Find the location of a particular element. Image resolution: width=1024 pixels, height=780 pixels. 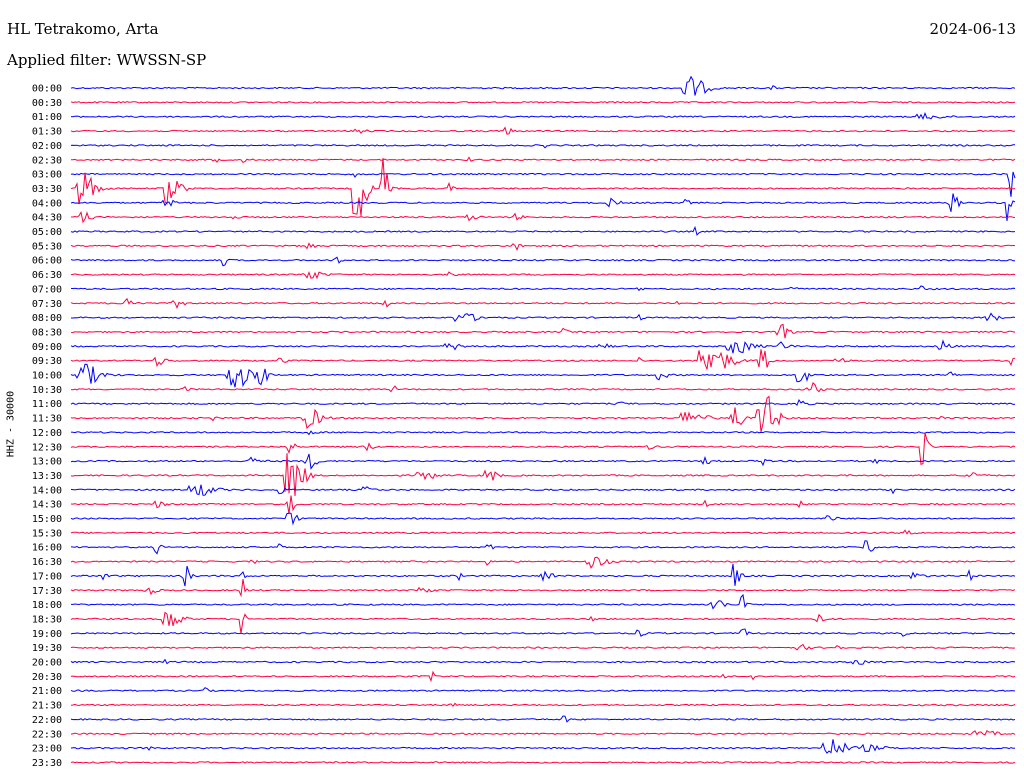

time-label-1330: 13:30 is located at coordinates (47, 476).